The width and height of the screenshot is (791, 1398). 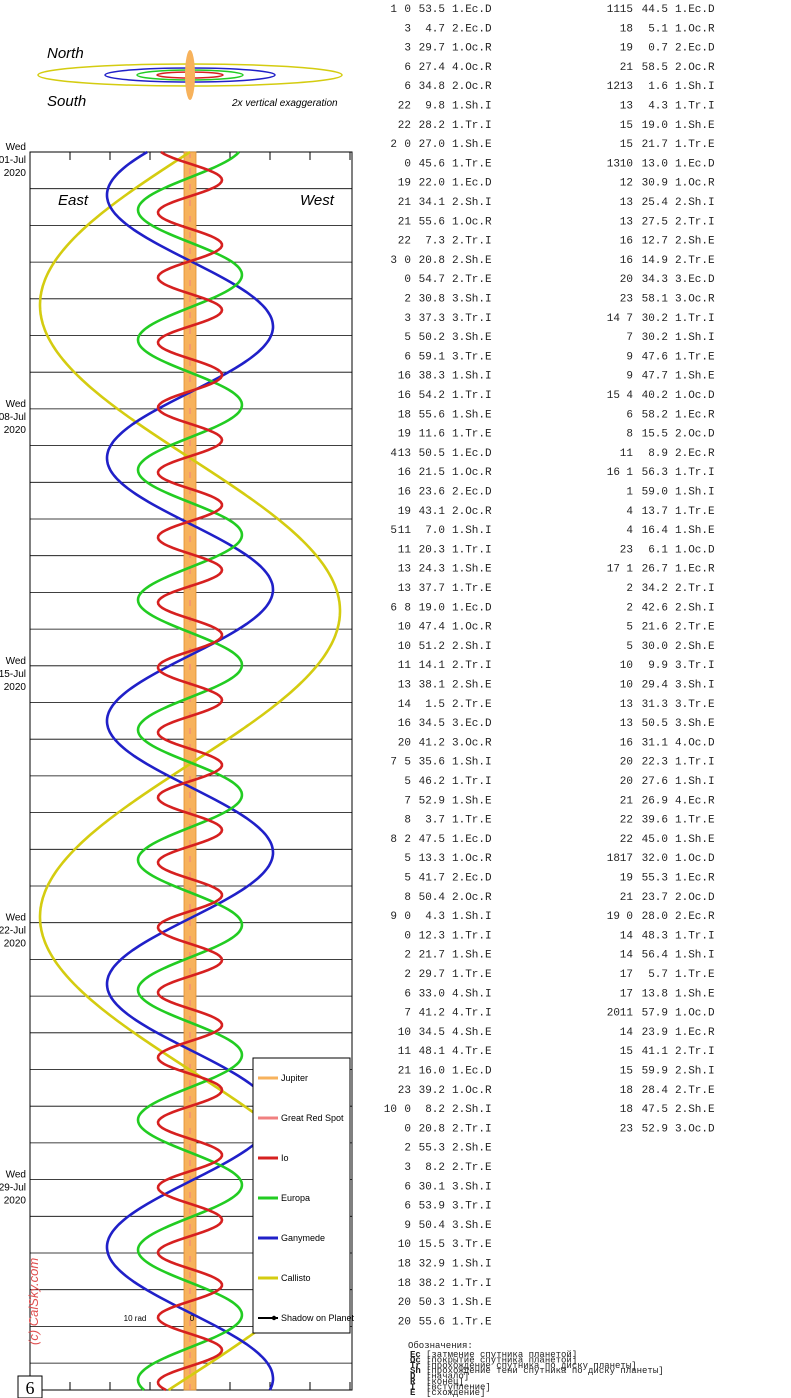 What do you see at coordinates (655, 879) in the screenshot?
I see `event-minute: 55.3` at bounding box center [655, 879].